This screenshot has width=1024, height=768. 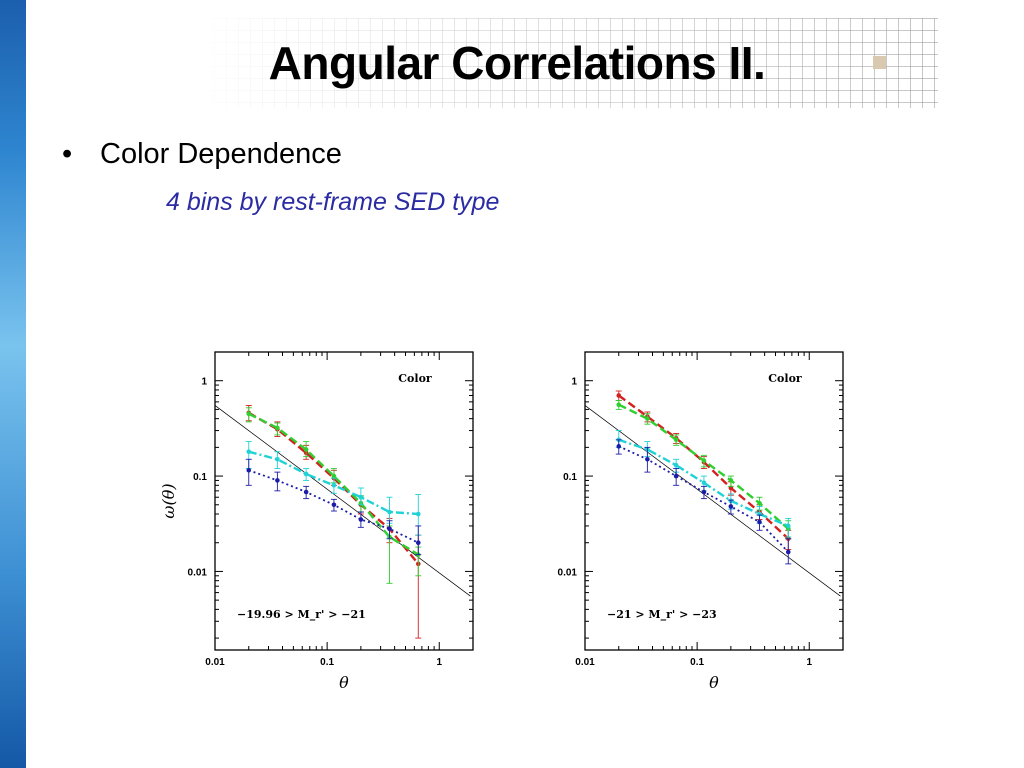 I want to click on accent-sidebar, so click(x=13, y=384).